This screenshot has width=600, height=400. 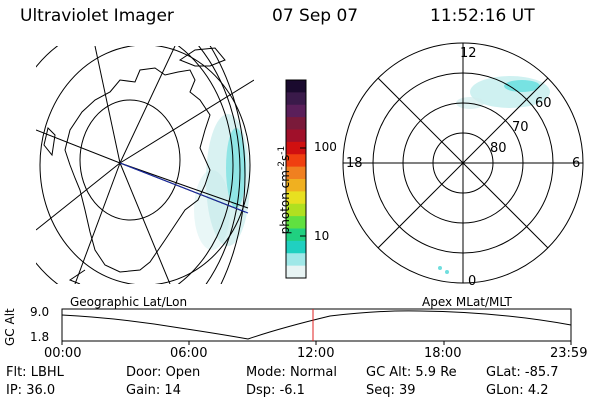 I want to click on unit-s: s, so click(x=285, y=158).